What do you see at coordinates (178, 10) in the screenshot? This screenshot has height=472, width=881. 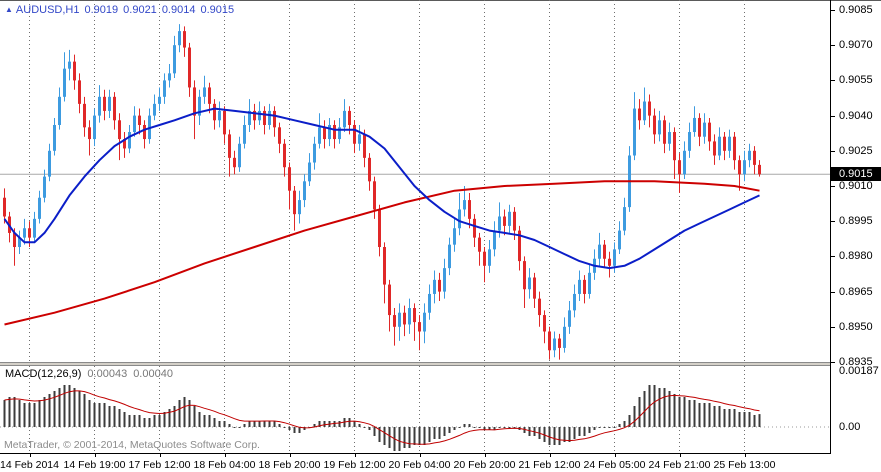 I see `quote-low: 0.9014` at bounding box center [178, 10].